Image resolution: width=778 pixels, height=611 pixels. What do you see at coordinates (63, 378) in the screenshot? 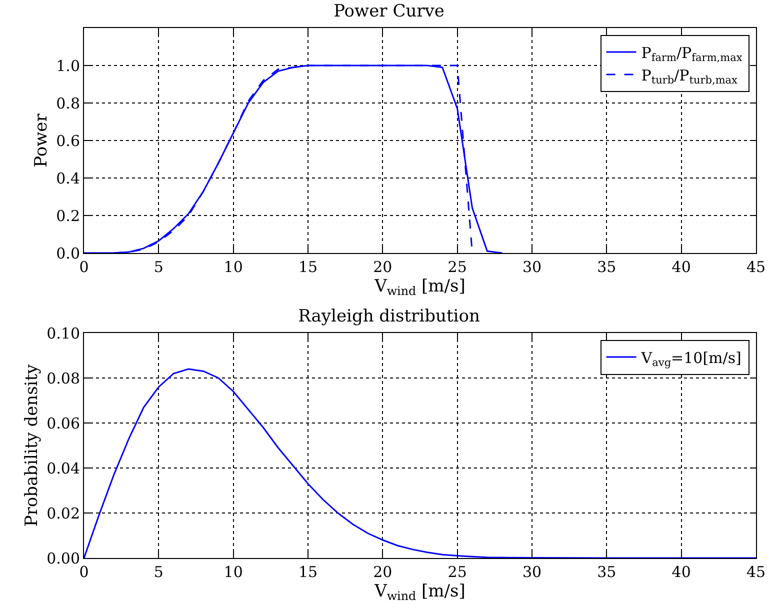
I see `y-tick-label: 0.08` at bounding box center [63, 378].